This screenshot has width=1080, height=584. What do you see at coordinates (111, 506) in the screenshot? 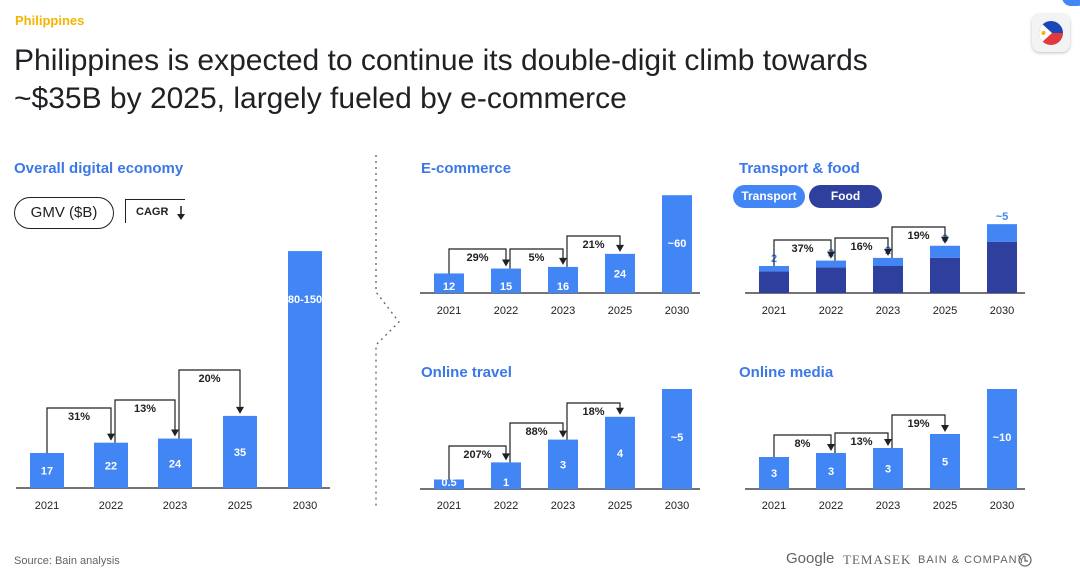
I see `overall-year-2022: 2022` at bounding box center [111, 506].